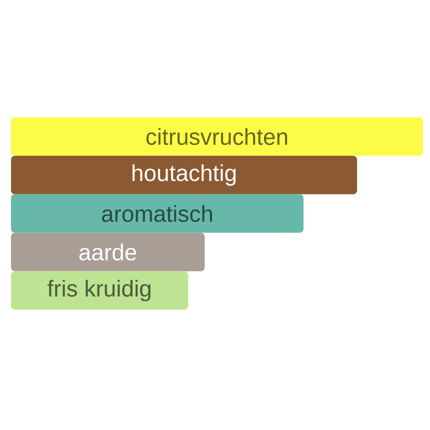  I want to click on y-tick-label: citrusvruchten, so click(217, 136).